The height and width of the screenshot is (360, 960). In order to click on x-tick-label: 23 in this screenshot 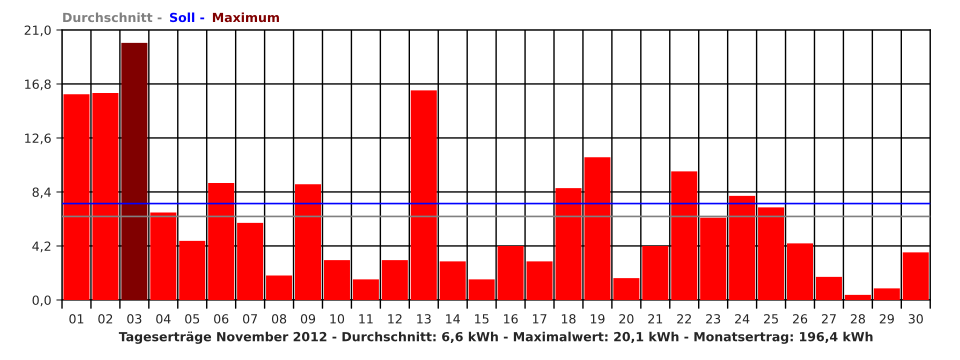, I will do `click(713, 319)`.